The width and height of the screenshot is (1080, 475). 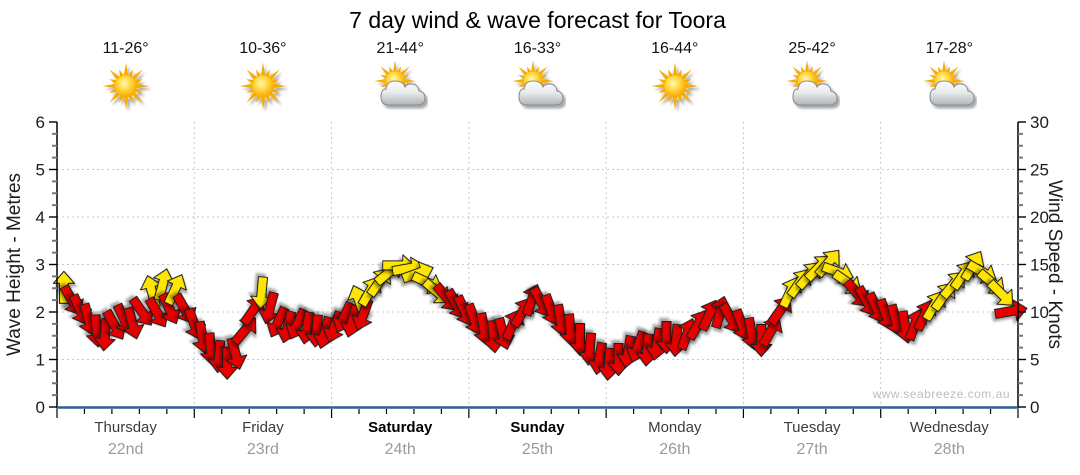 I want to click on wind-speed-tick-label: 5, so click(x=1034, y=360).